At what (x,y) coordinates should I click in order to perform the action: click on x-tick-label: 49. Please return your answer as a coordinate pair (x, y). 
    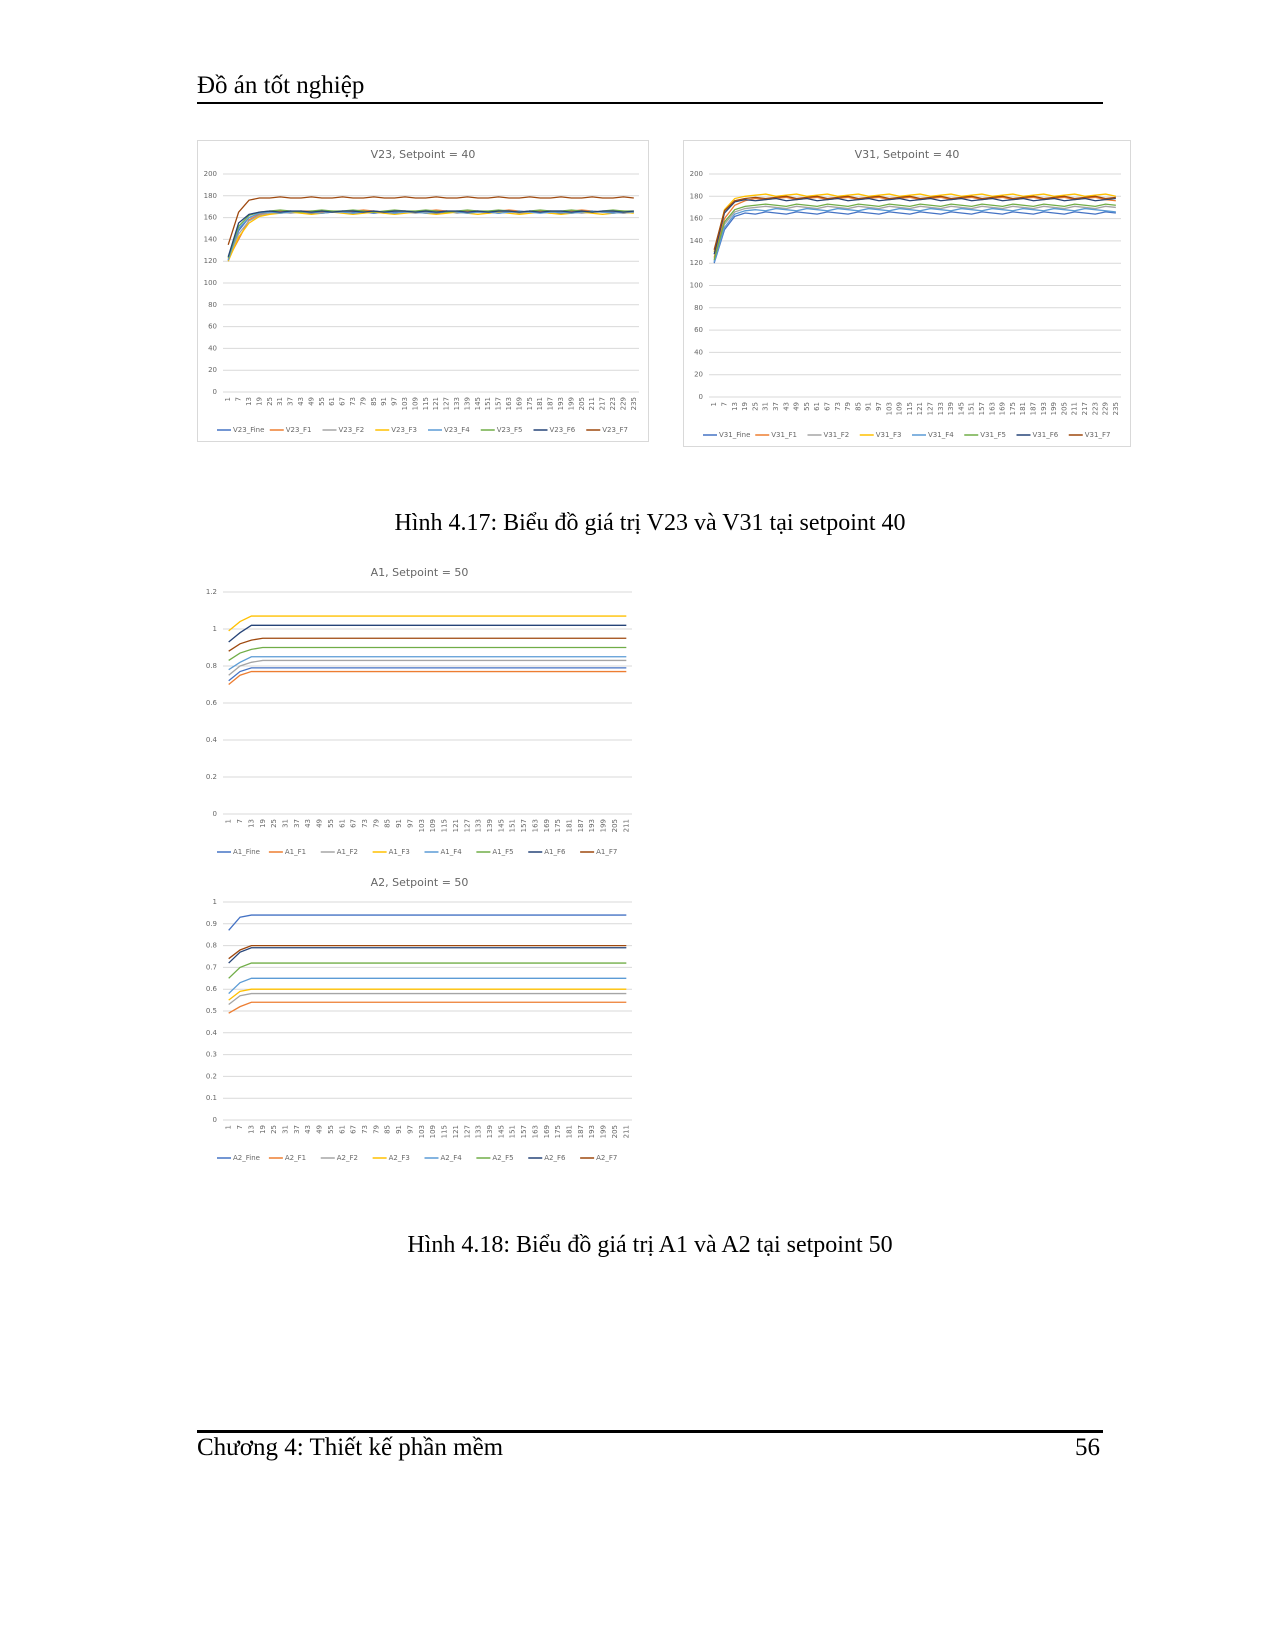
    Looking at the image, I should click on (320, 823).